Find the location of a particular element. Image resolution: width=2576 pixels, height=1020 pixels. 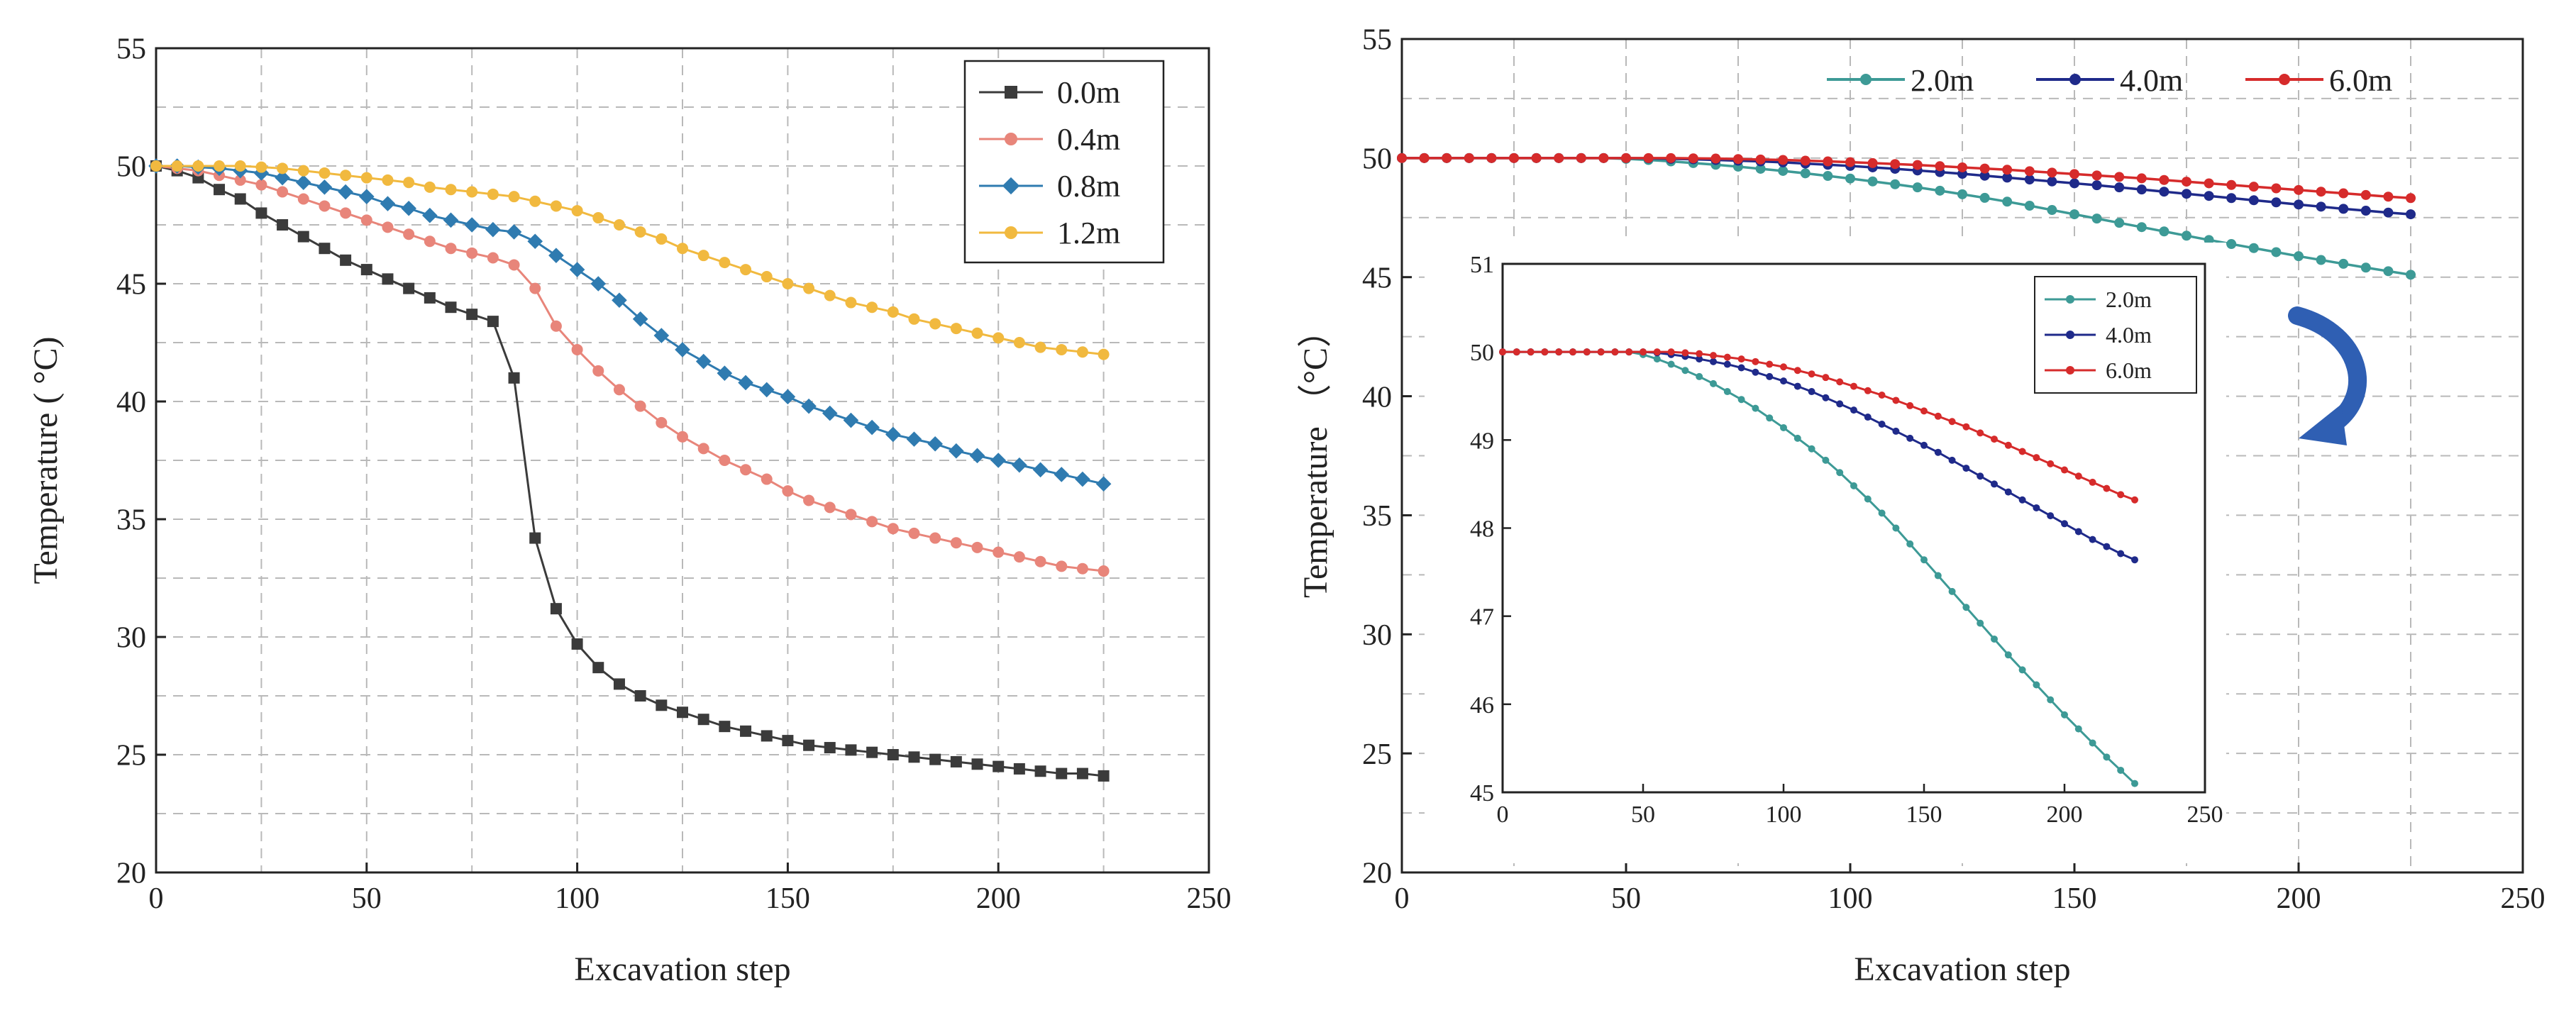

left-y-tick-label: 50 is located at coordinates (131, 167).